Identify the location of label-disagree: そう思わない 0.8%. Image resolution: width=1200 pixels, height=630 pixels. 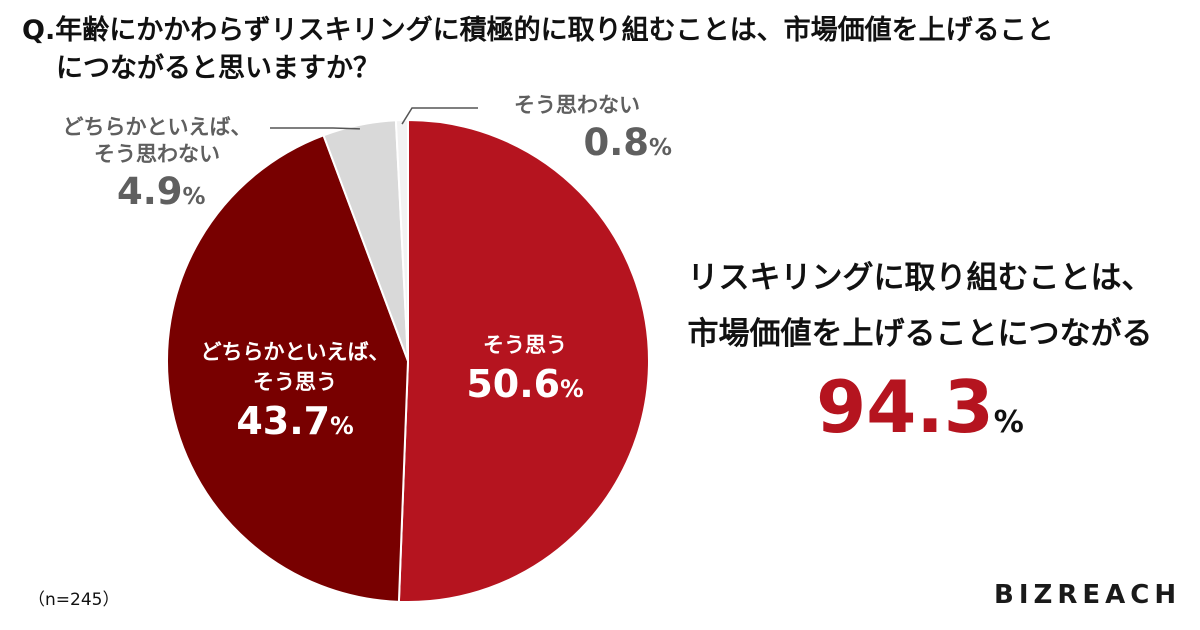
(577, 132).